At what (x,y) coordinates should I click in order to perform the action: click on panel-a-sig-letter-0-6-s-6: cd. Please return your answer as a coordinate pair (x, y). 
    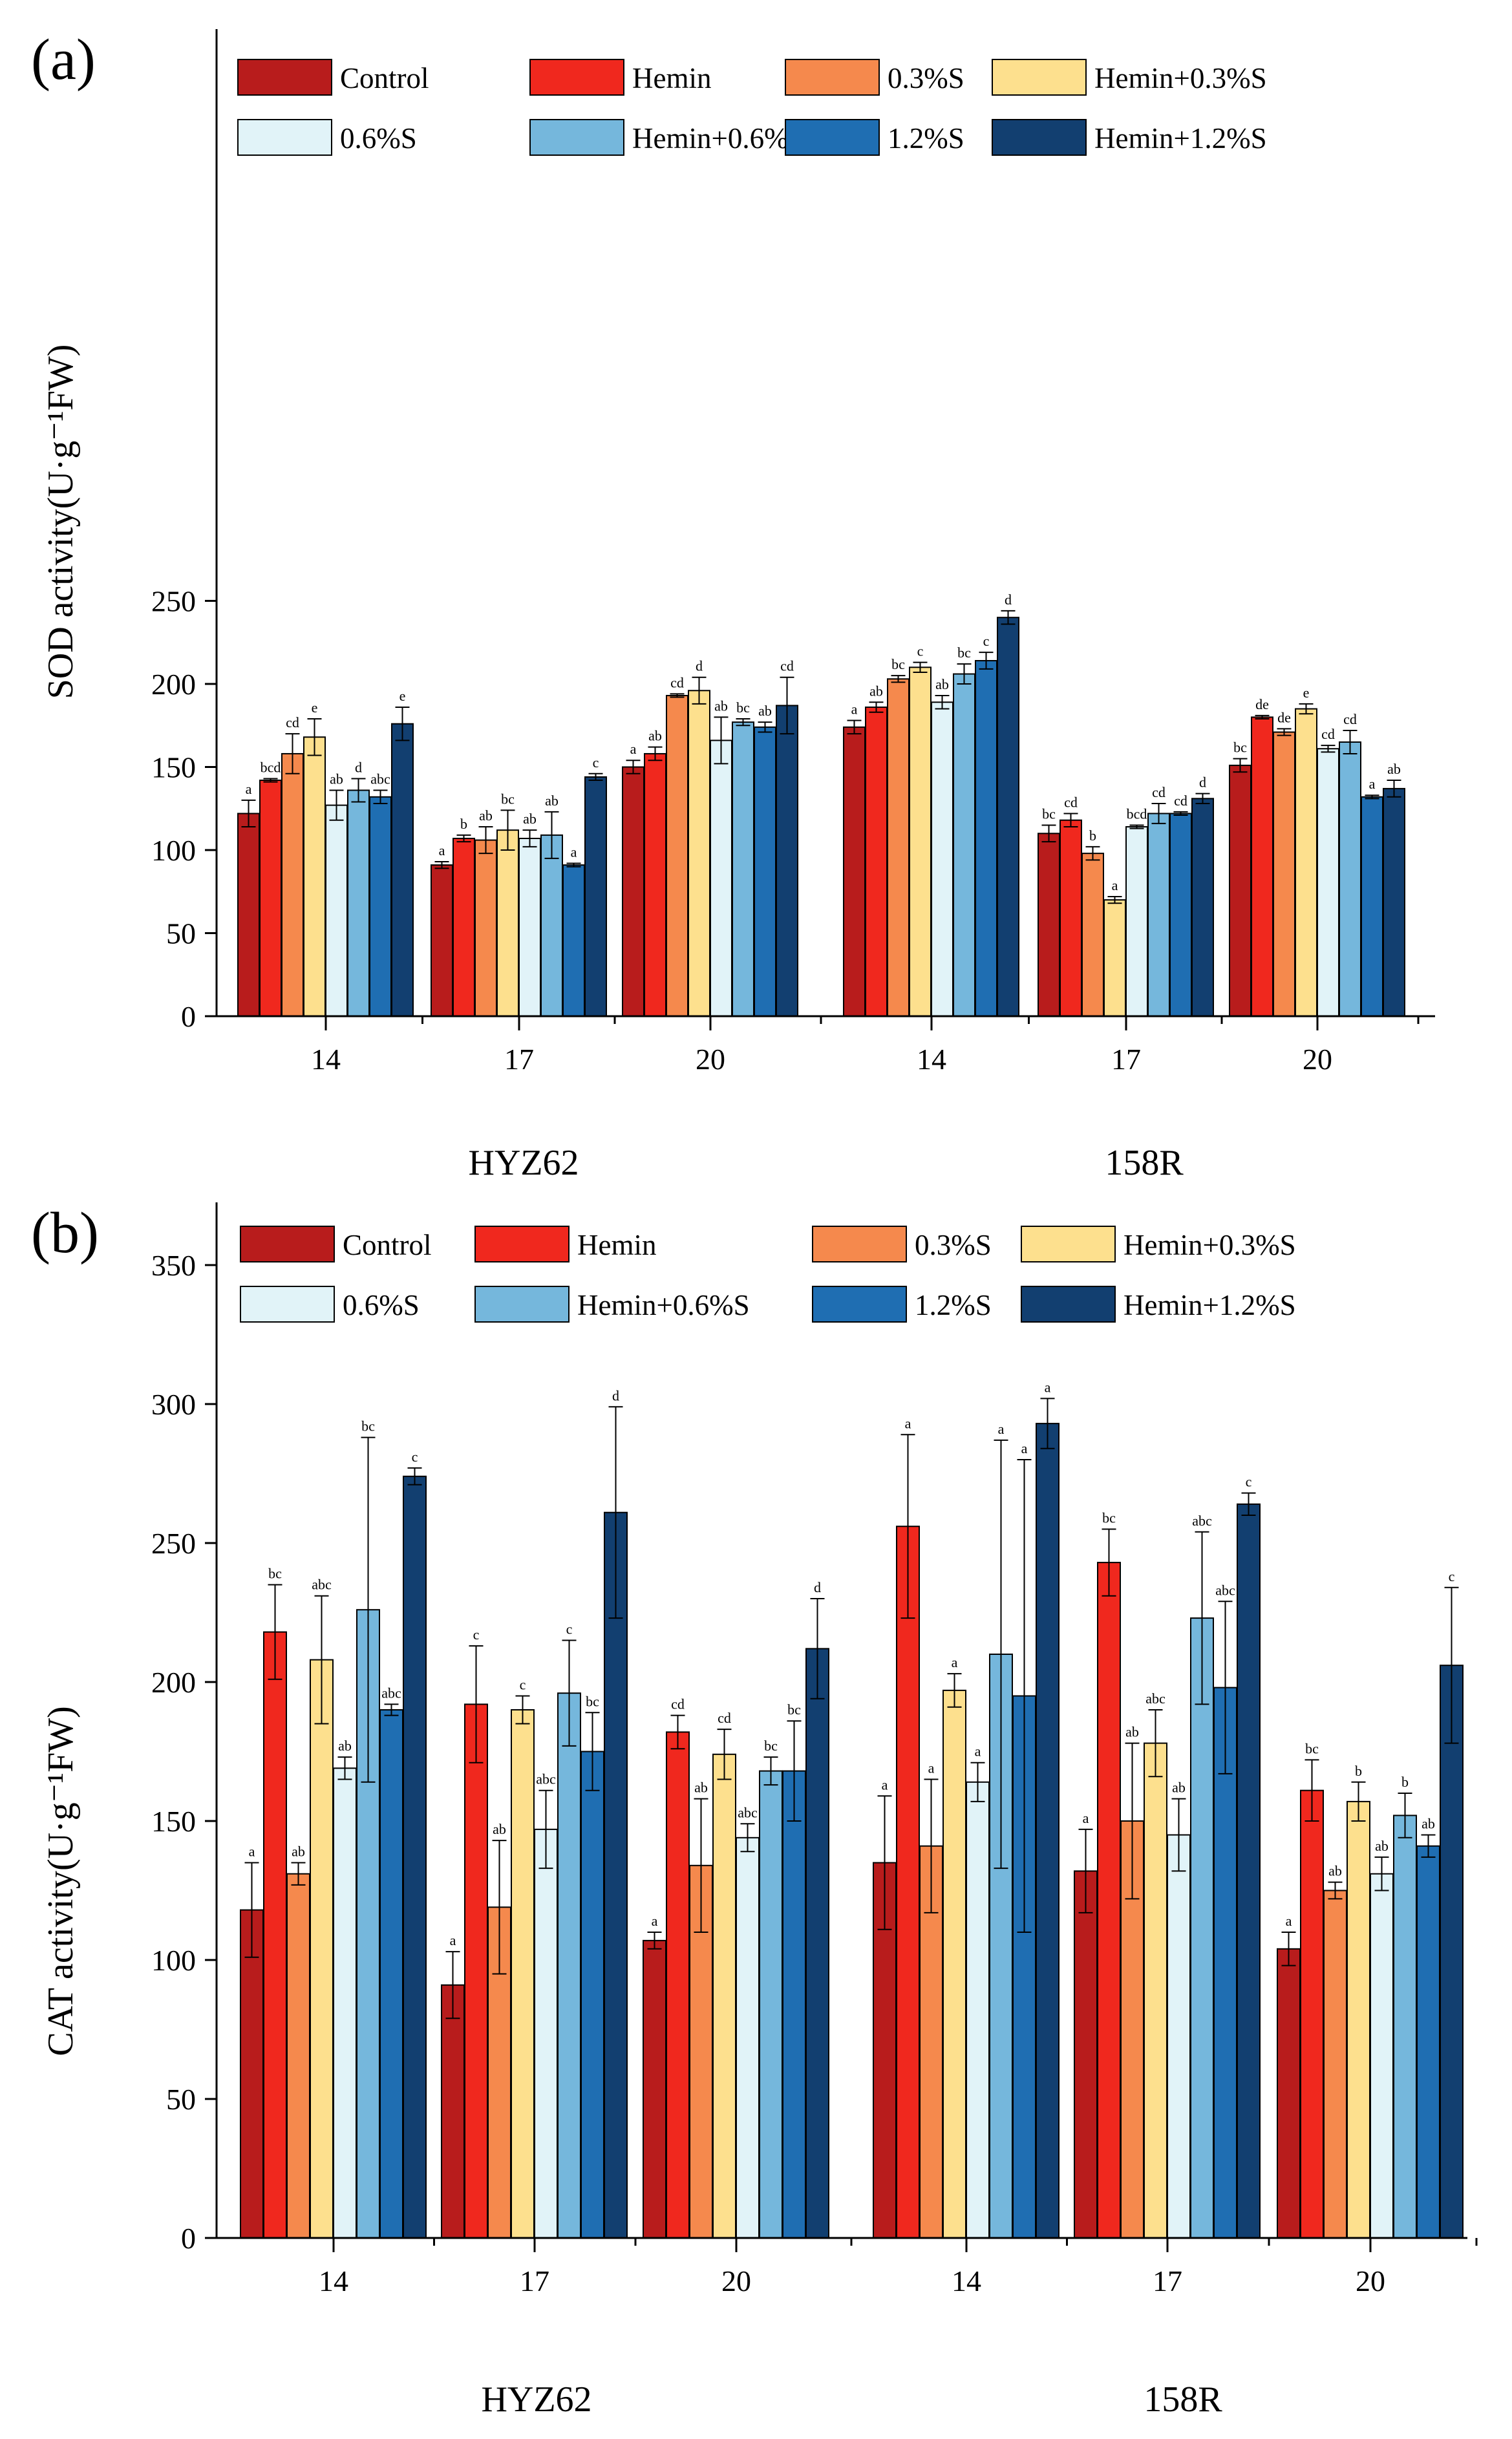
    Looking at the image, I should click on (1328, 734).